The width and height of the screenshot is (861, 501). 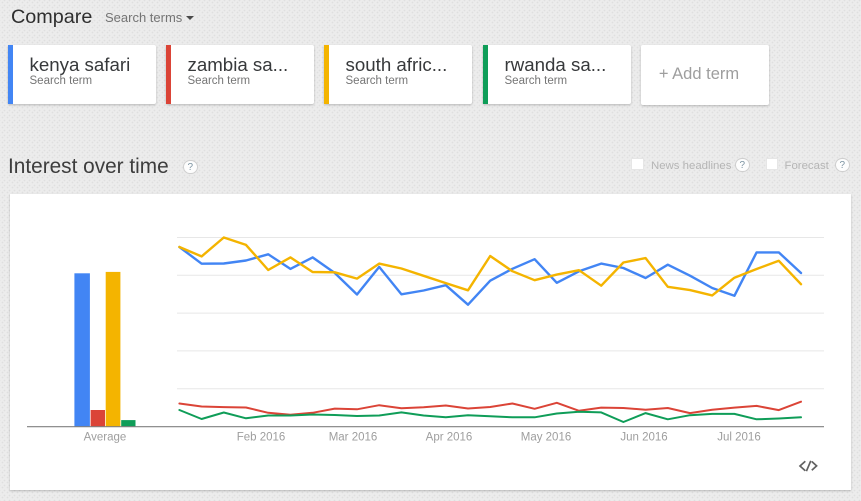 I want to click on svg-text: May 2016, so click(x=546, y=438).